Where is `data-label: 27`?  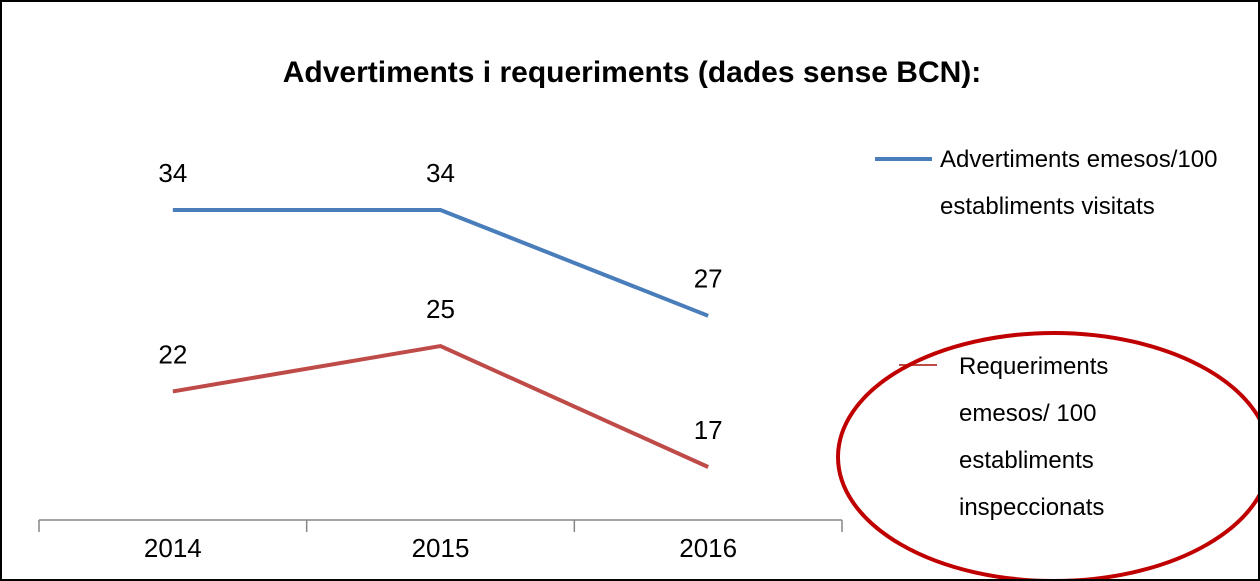 data-label: 27 is located at coordinates (708, 279).